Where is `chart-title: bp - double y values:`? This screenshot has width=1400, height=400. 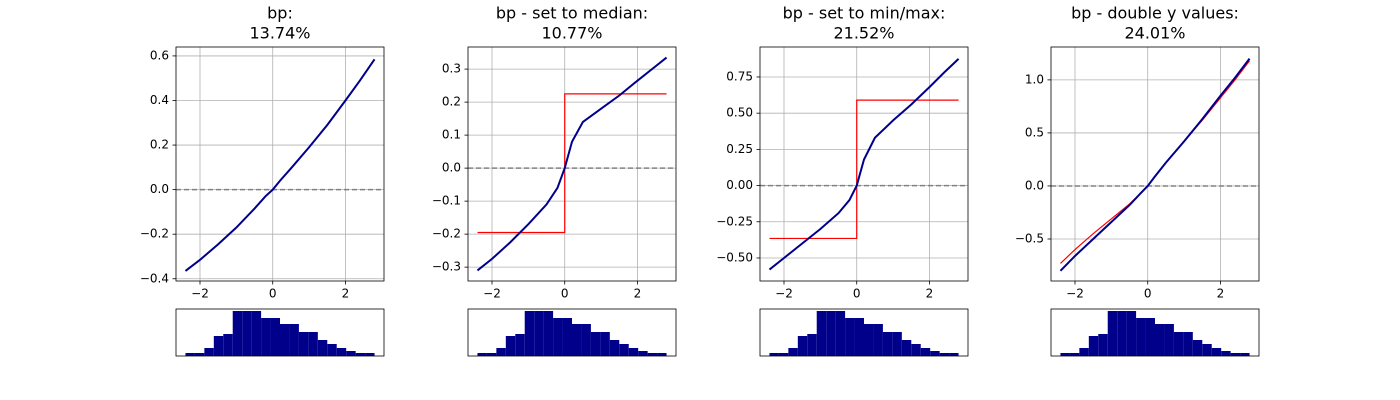
chart-title: bp - double y values: is located at coordinates (1155, 13).